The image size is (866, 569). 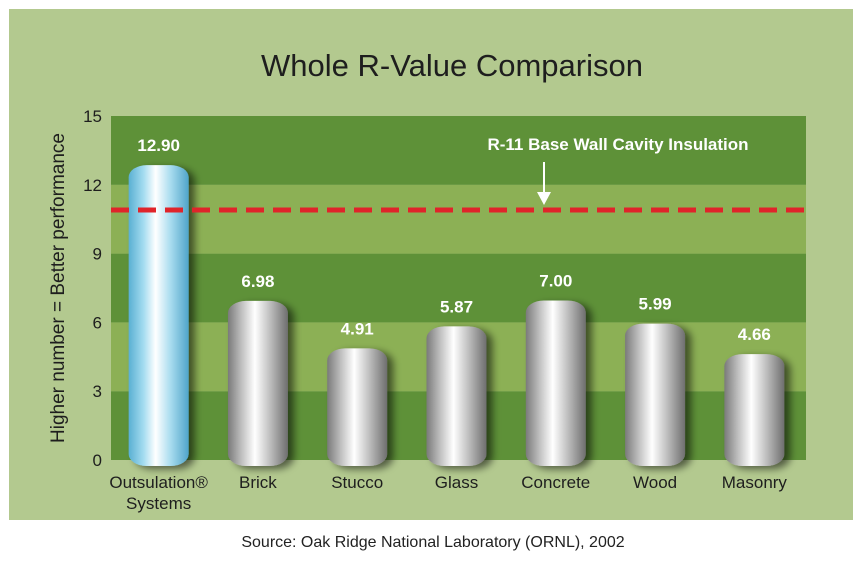 I want to click on reference-line-group: R-11 Base Wall Cavity Insulation, so click(x=458, y=174).